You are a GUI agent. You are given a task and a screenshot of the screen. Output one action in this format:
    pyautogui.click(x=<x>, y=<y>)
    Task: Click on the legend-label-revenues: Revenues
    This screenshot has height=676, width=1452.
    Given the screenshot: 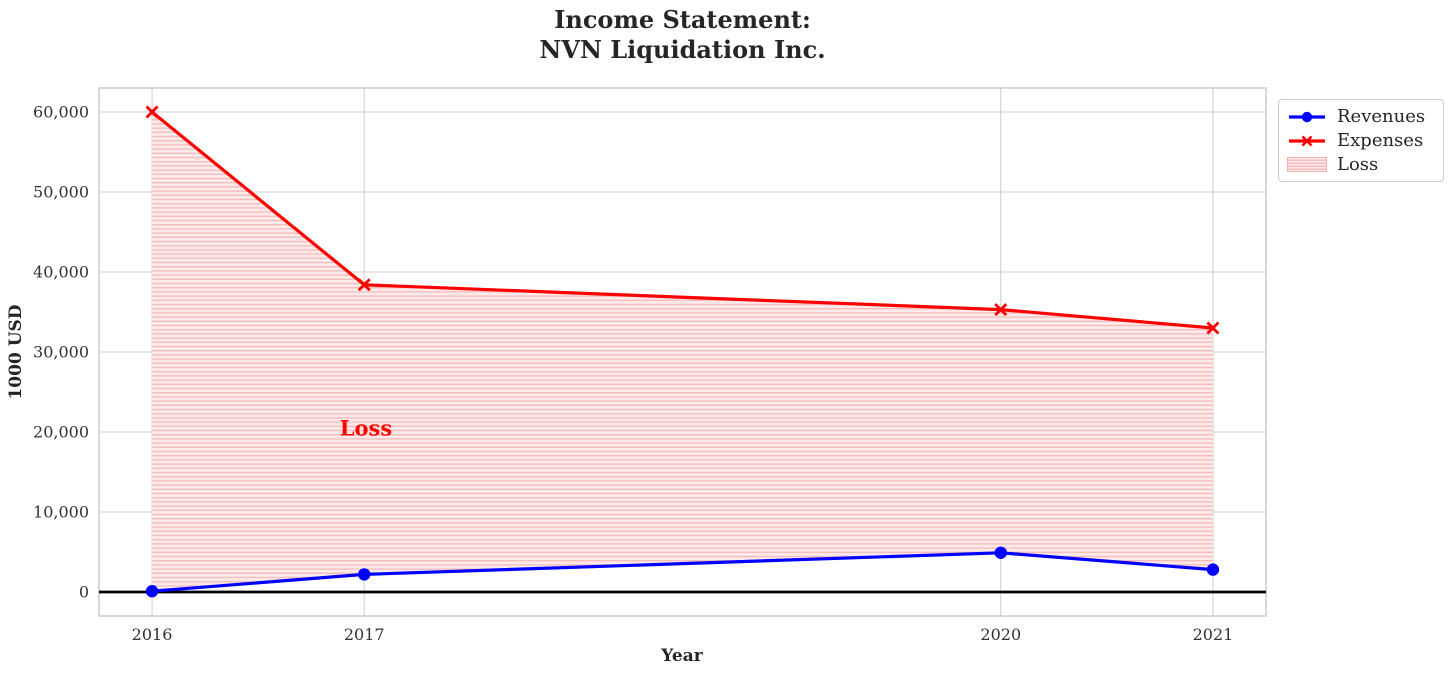 What is the action you would take?
    pyautogui.click(x=1381, y=116)
    